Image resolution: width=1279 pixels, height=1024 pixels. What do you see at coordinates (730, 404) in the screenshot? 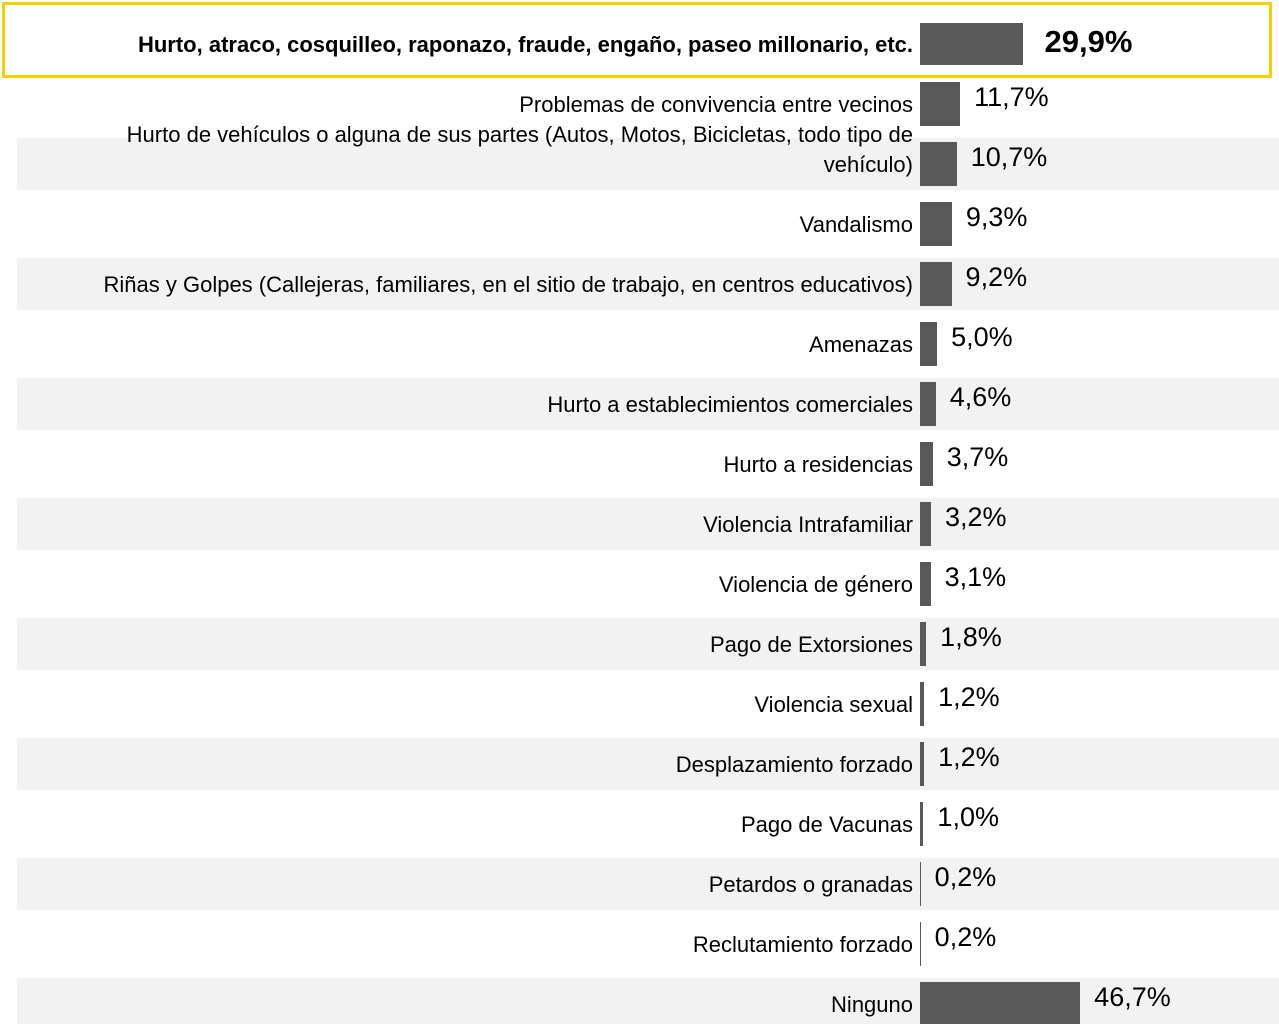
I see `category-label: Hurto a establecimientos comerciales` at bounding box center [730, 404].